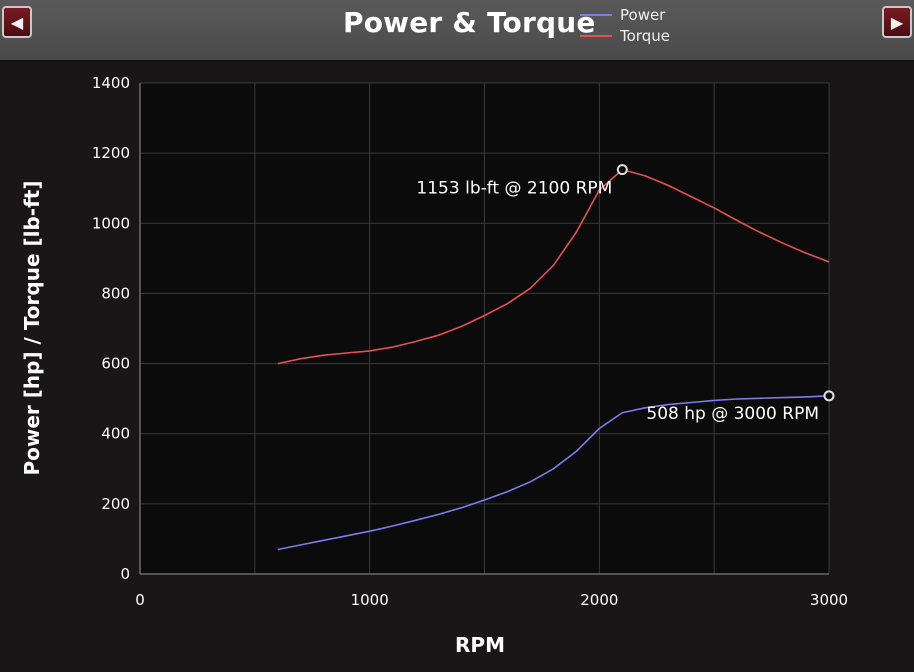 The height and width of the screenshot is (672, 914). What do you see at coordinates (111, 223) in the screenshot?
I see `y-tick-label: 1000` at bounding box center [111, 223].